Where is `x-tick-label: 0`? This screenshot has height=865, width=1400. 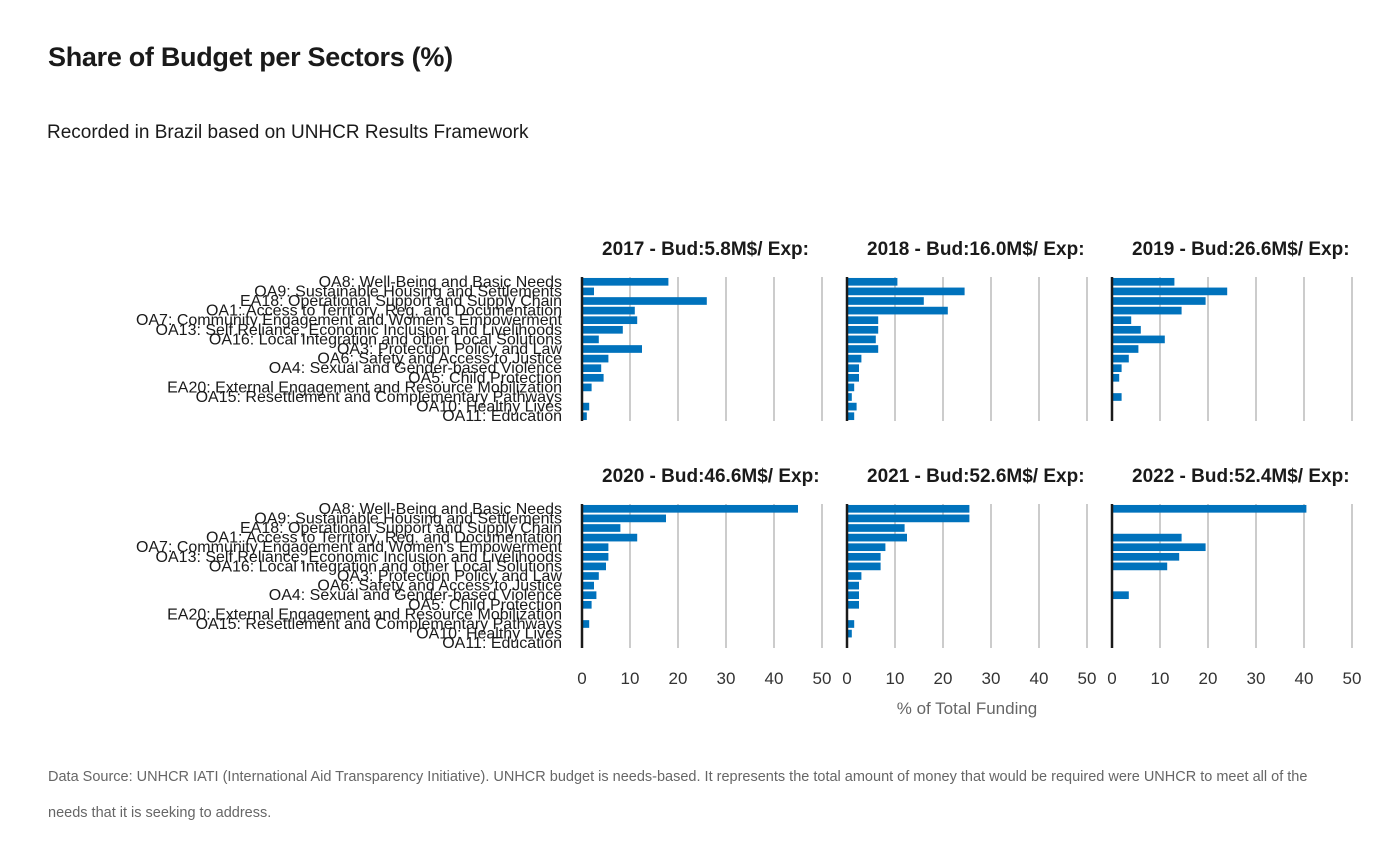 x-tick-label: 0 is located at coordinates (1111, 678).